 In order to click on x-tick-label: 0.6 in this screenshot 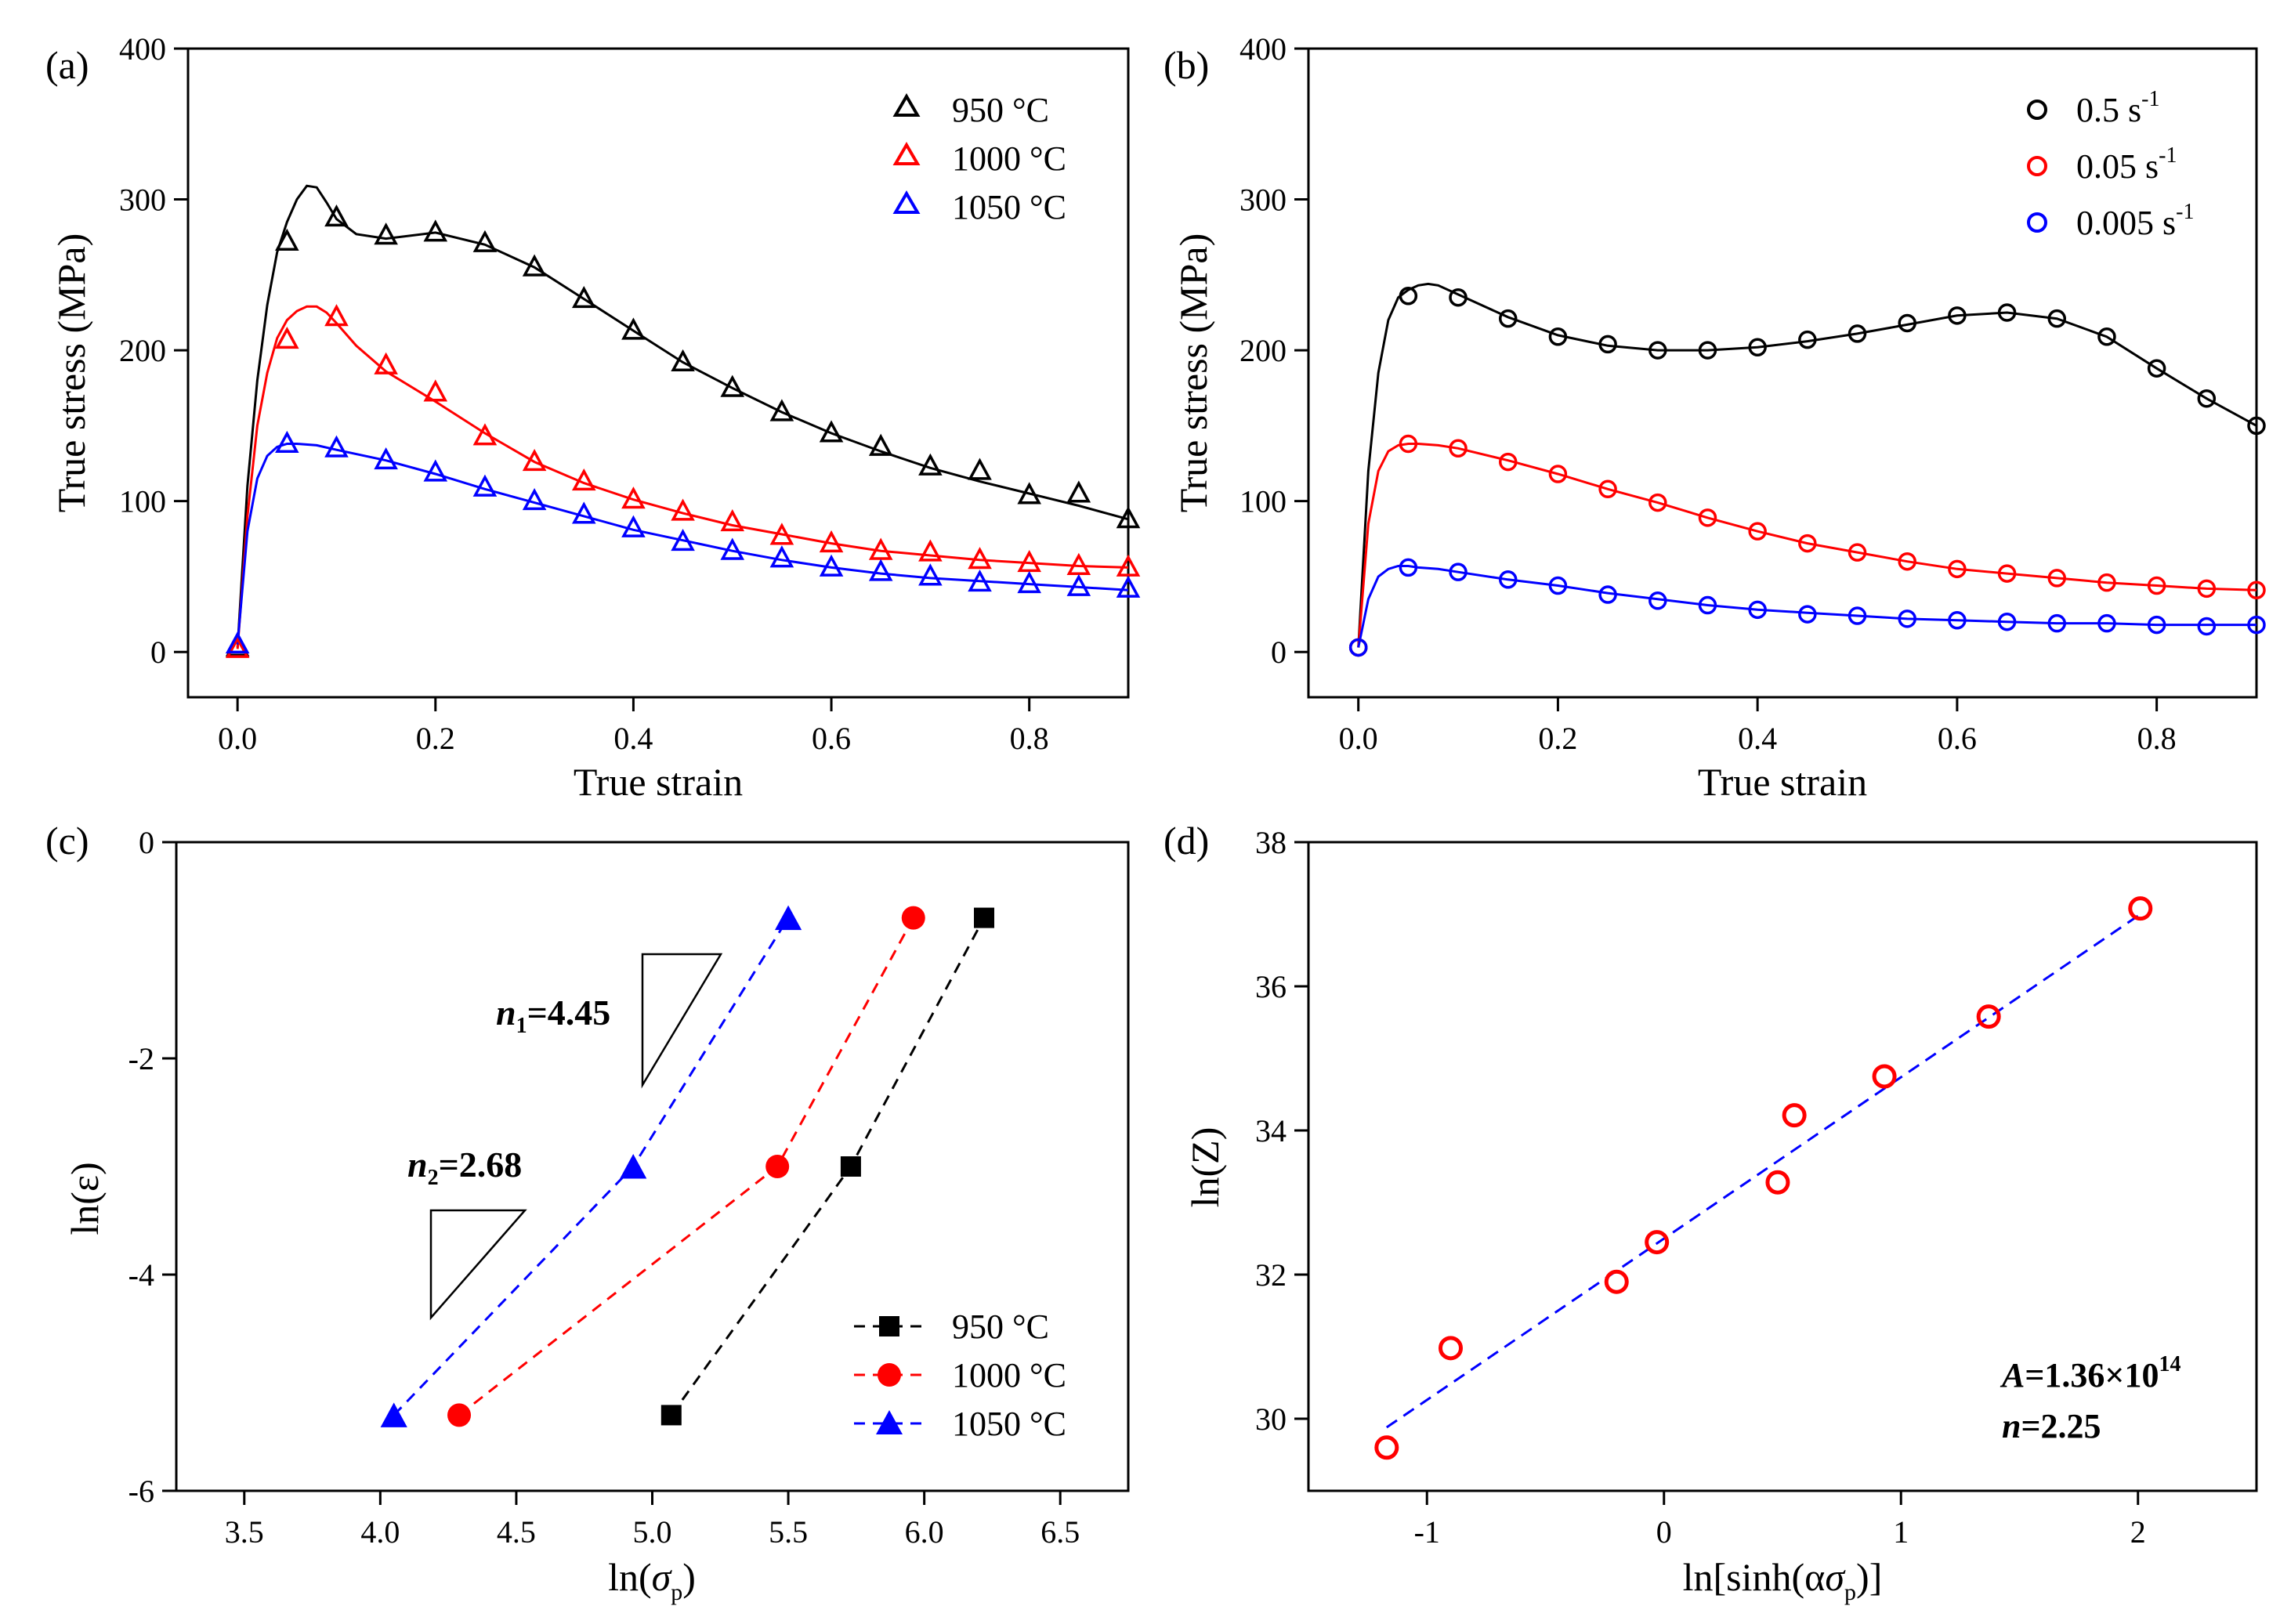, I will do `click(832, 738)`.